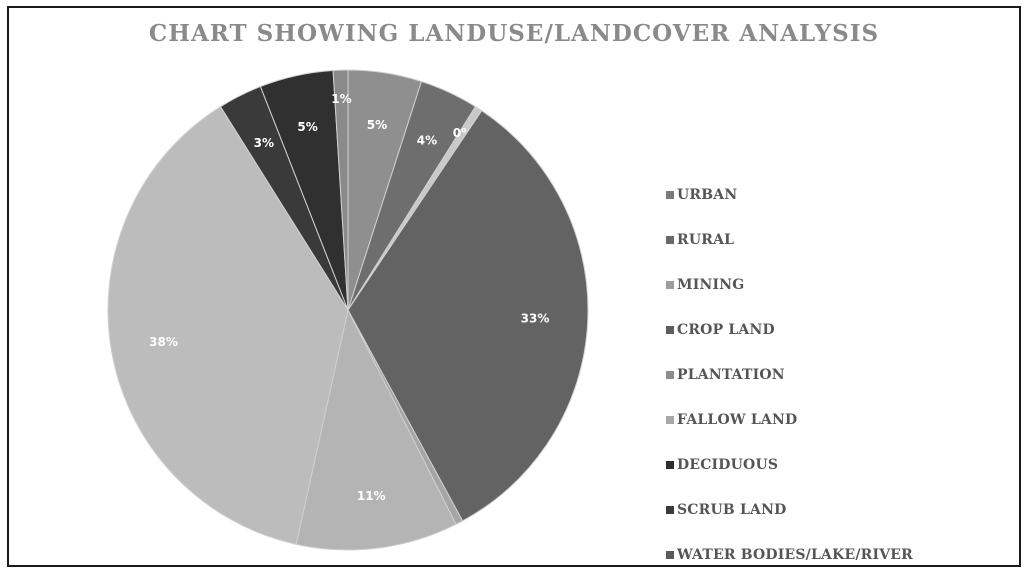  What do you see at coordinates (789, 194) in the screenshot?
I see `legend-item-urban: URBAN` at bounding box center [789, 194].